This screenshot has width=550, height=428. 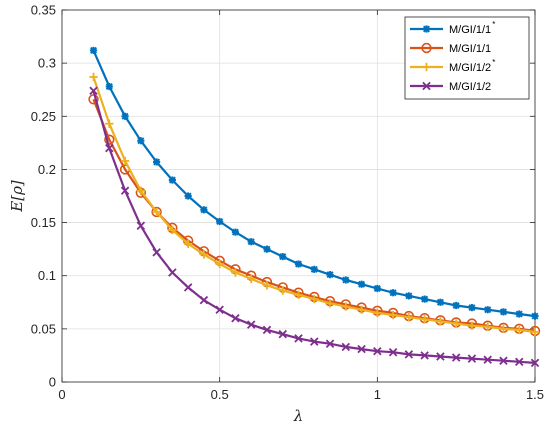 What do you see at coordinates (43, 328) in the screenshot?
I see `y-tick-label: 0.05` at bounding box center [43, 328].